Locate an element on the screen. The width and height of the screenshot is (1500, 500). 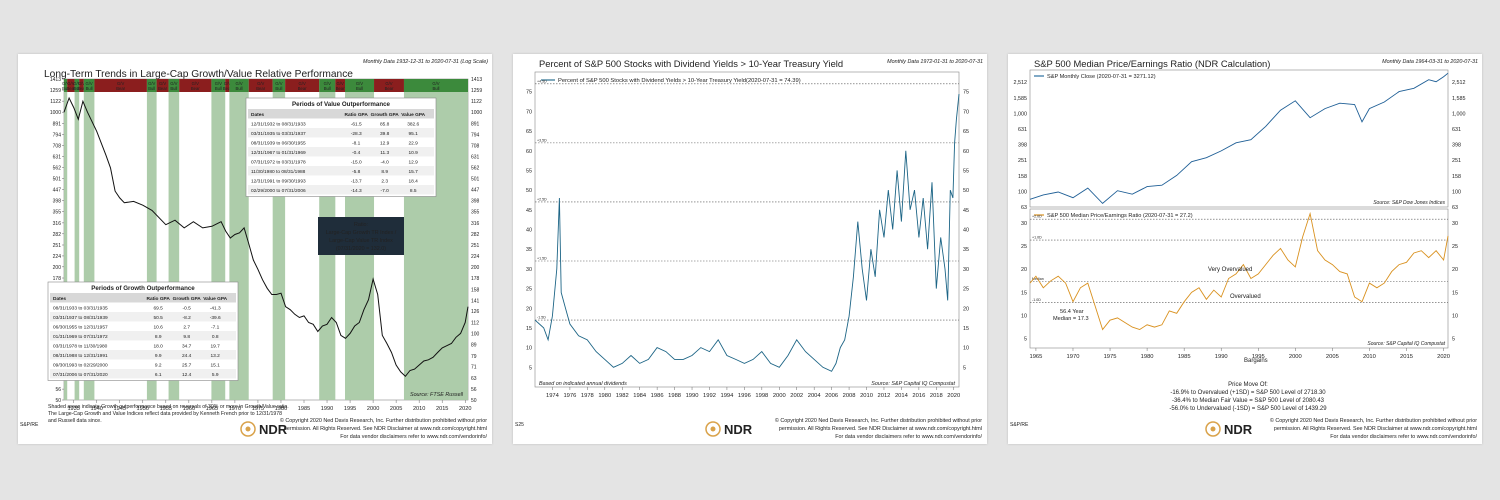
x-tick-label: 1935 is located at coordinates (73, 409).